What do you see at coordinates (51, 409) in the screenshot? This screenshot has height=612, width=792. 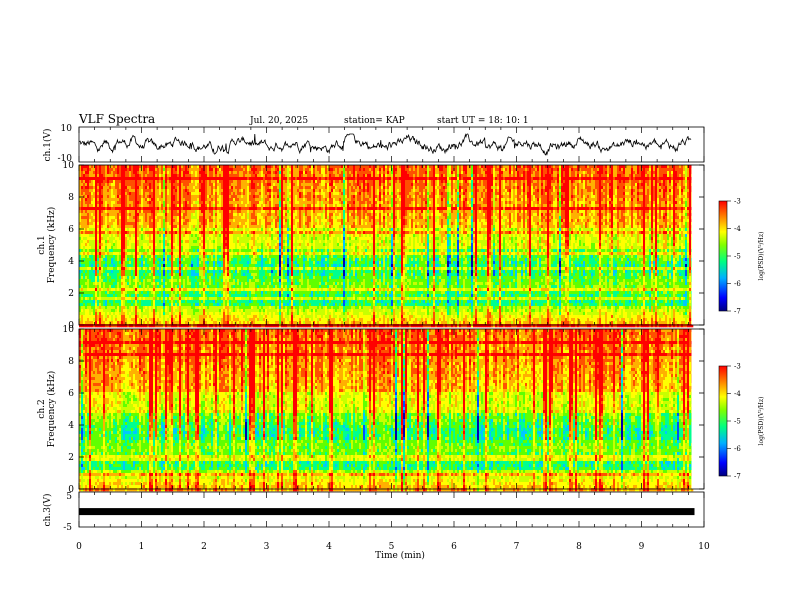 I see `ch2-spectrogram-ylabel-freq: Frequency (kHz)` at bounding box center [51, 409].